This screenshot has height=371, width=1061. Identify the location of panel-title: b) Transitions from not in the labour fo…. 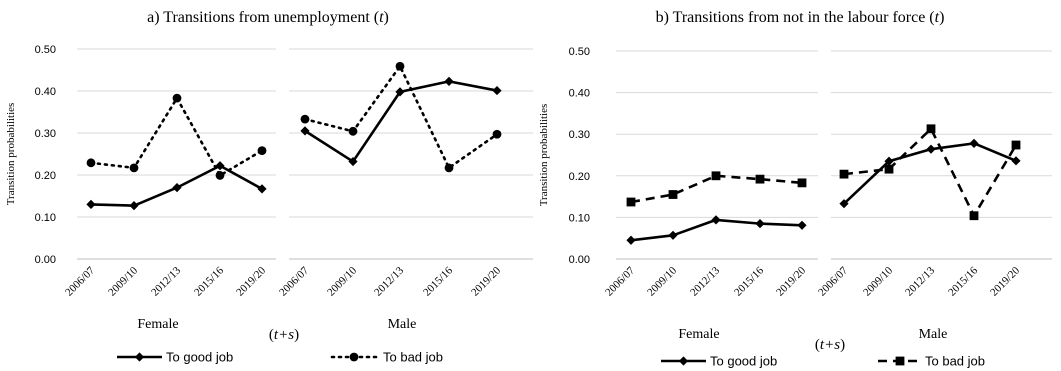
(800, 17).